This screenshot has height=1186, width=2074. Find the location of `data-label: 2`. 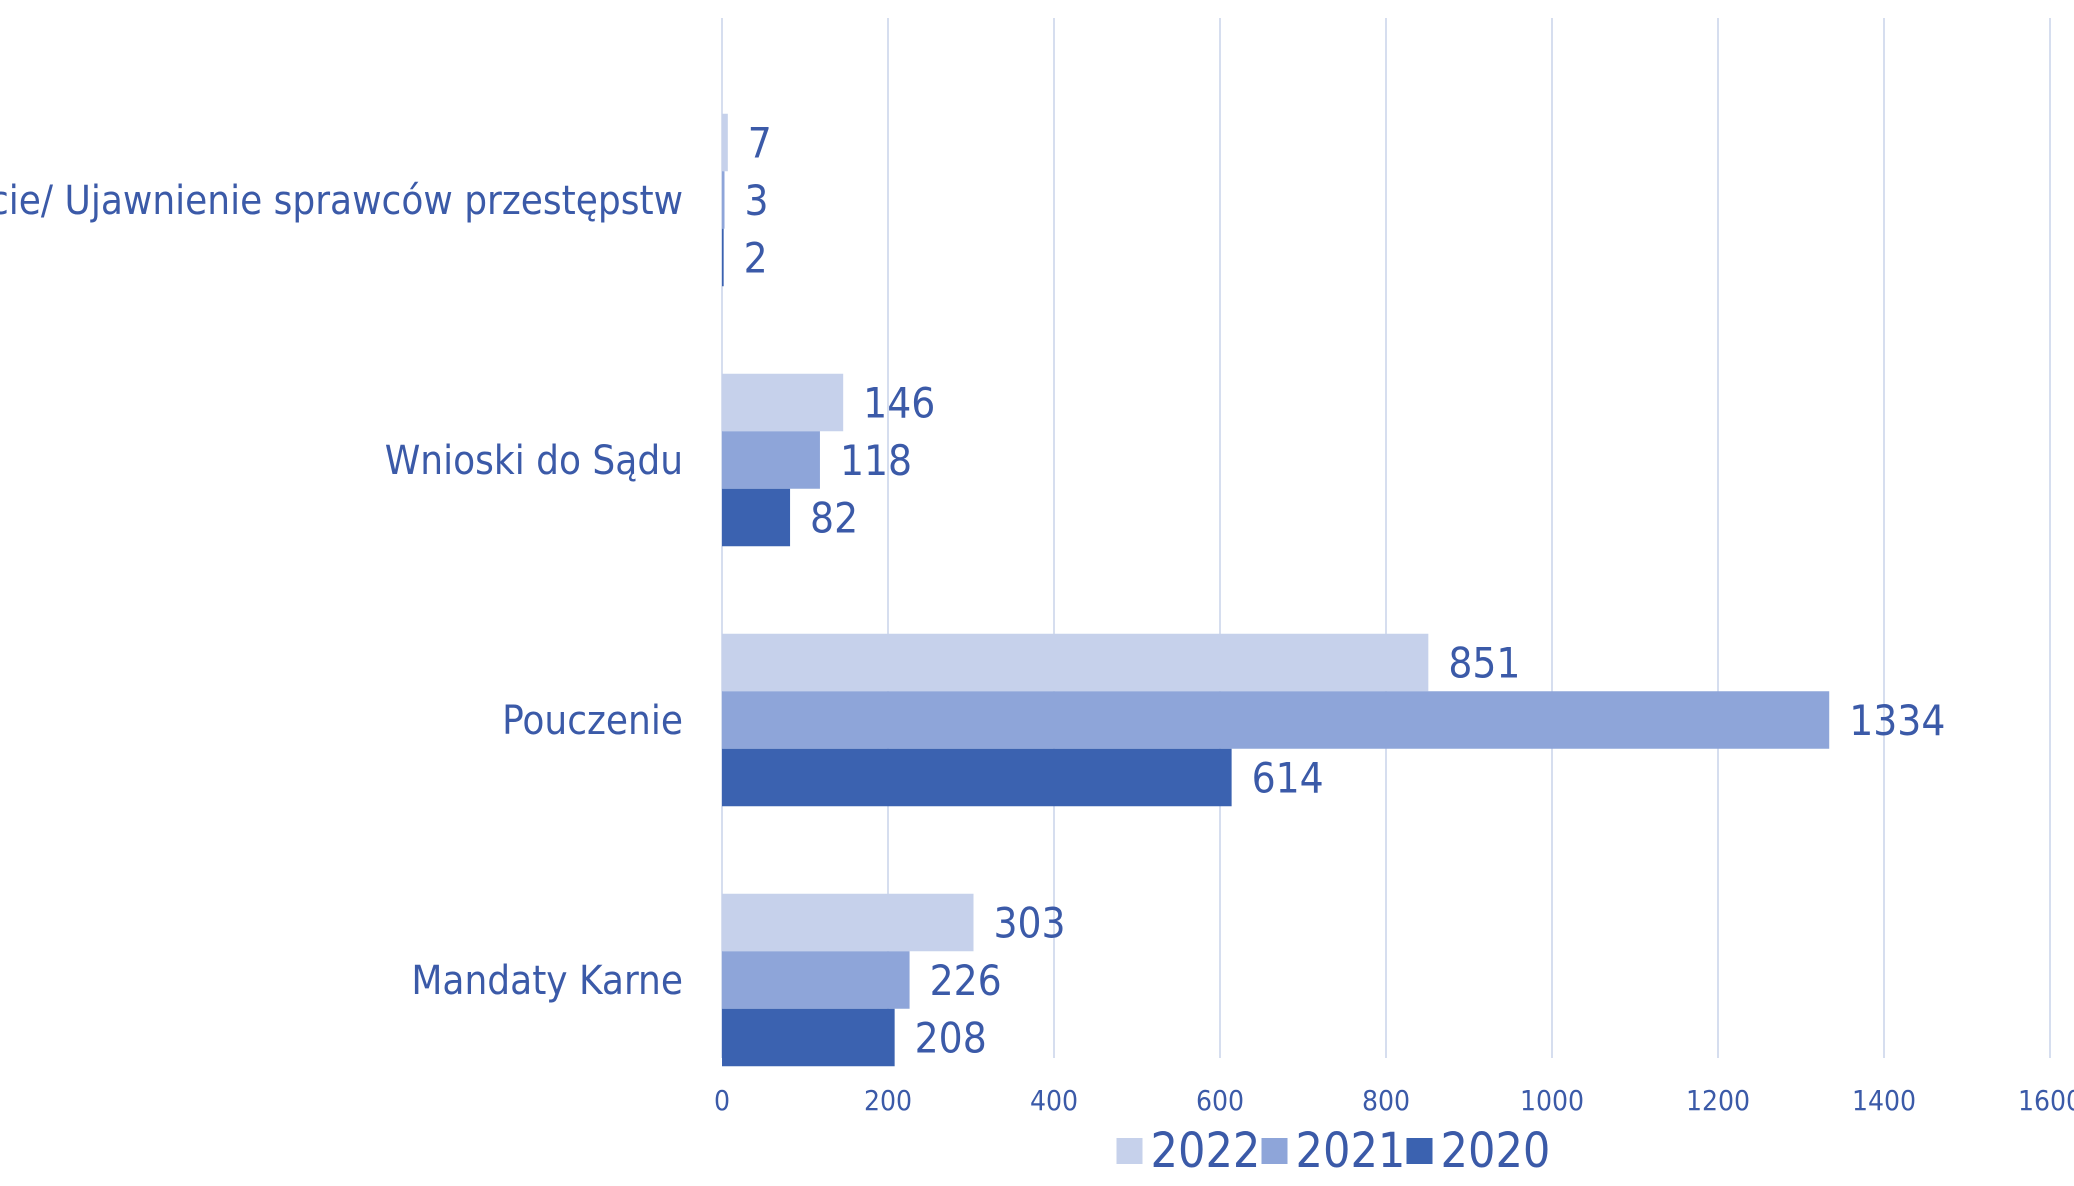

data-label: 2 is located at coordinates (756, 258).